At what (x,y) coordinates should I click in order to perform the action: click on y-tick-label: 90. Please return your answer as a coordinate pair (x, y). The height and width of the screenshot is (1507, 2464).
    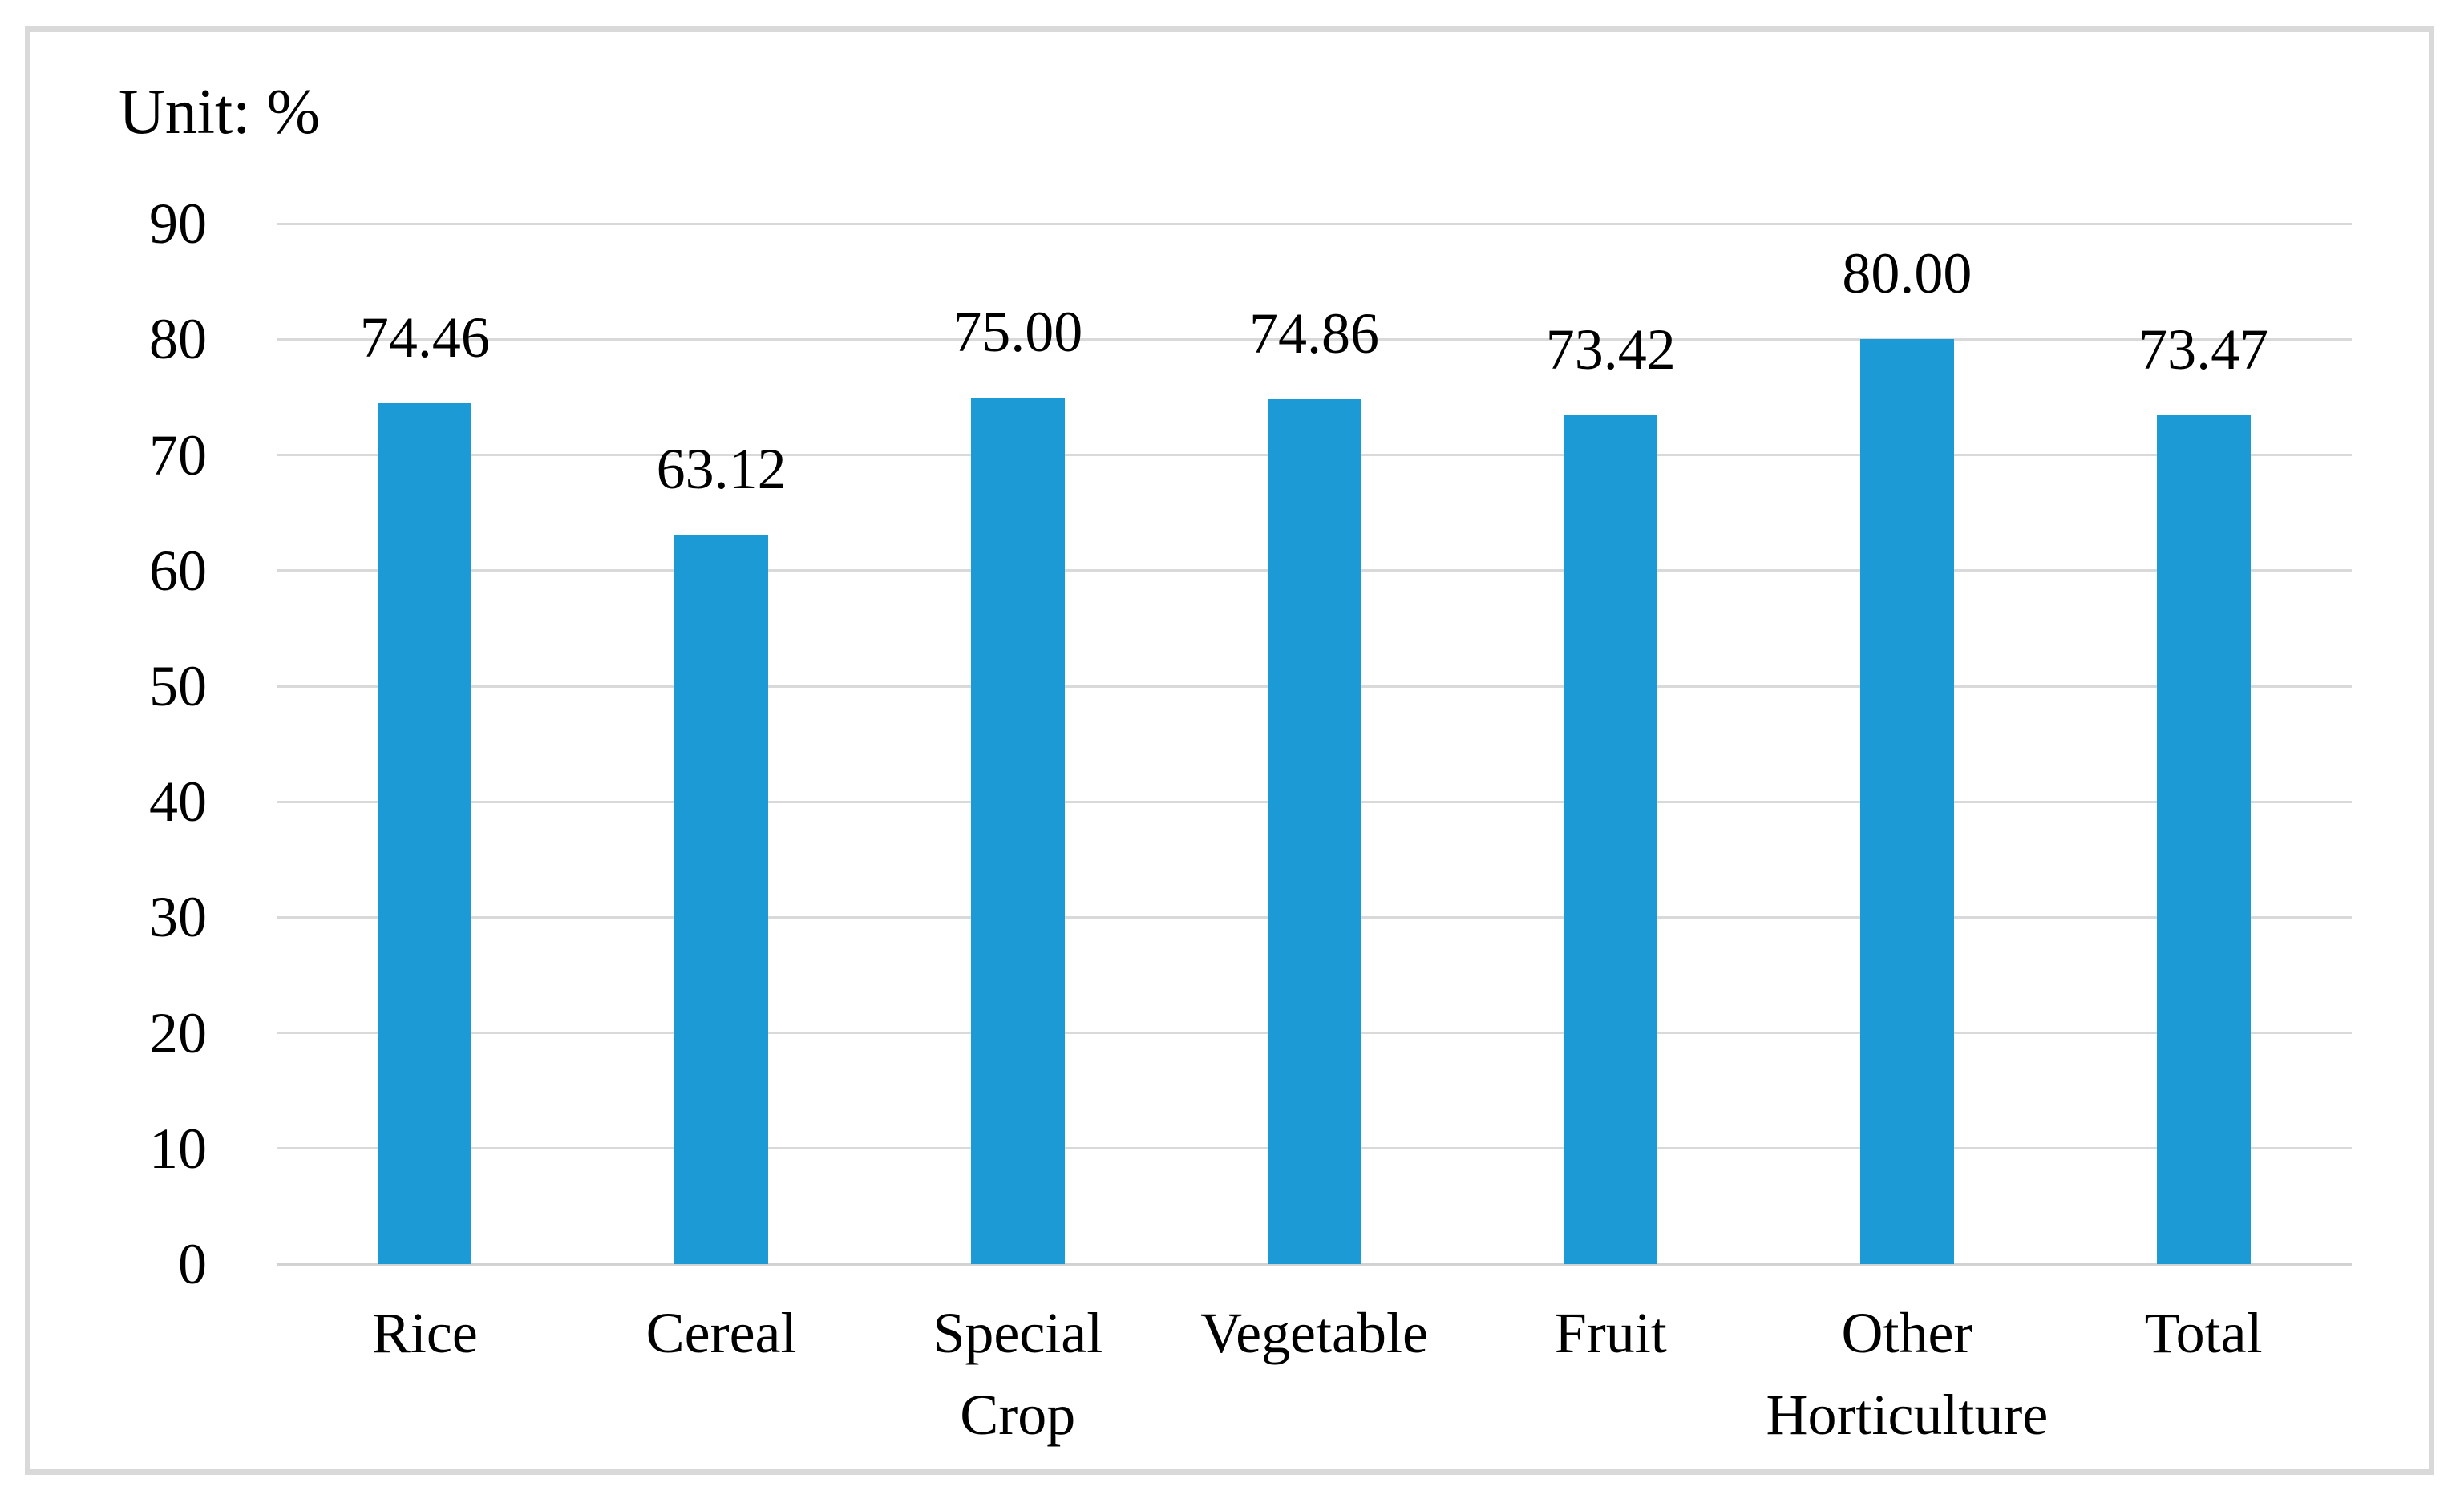
    Looking at the image, I should click on (178, 224).